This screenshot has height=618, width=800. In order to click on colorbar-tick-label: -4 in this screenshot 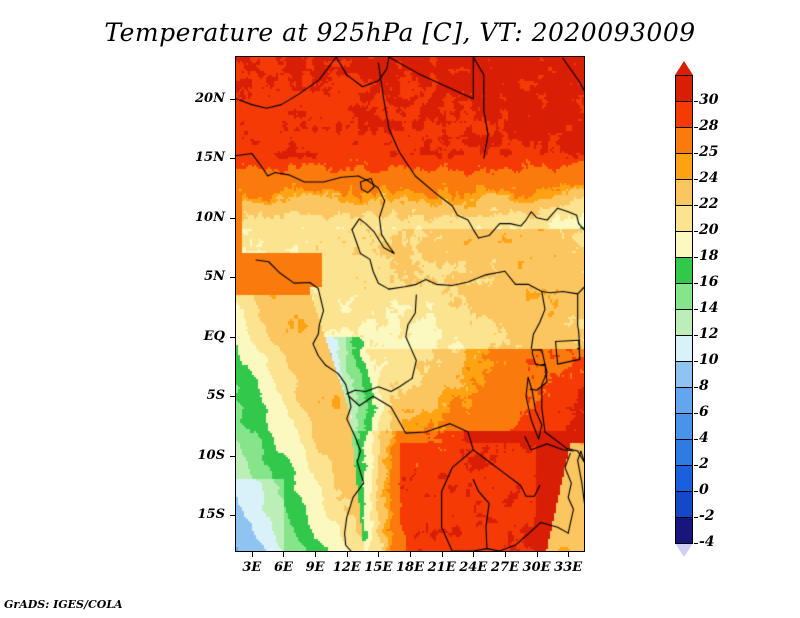, I will do `click(707, 542)`.